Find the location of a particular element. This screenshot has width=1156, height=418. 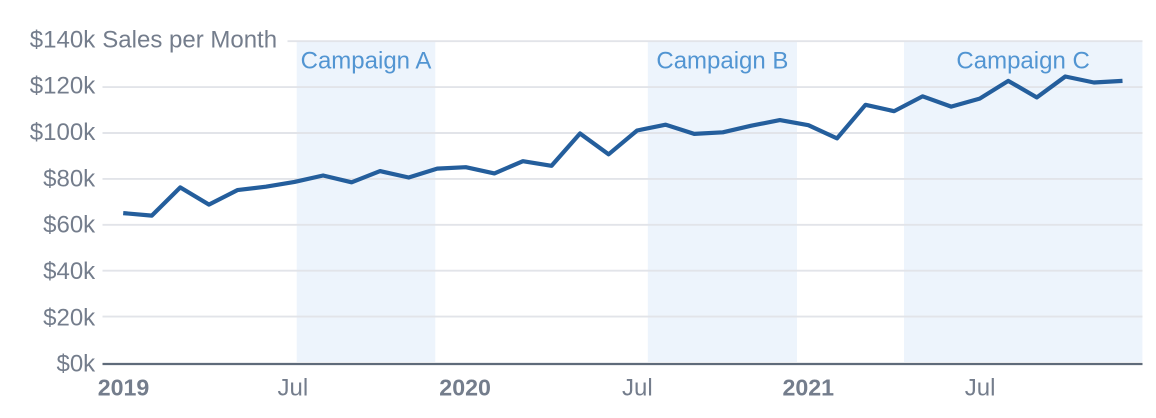

svg-text: $20k is located at coordinates (69, 317).